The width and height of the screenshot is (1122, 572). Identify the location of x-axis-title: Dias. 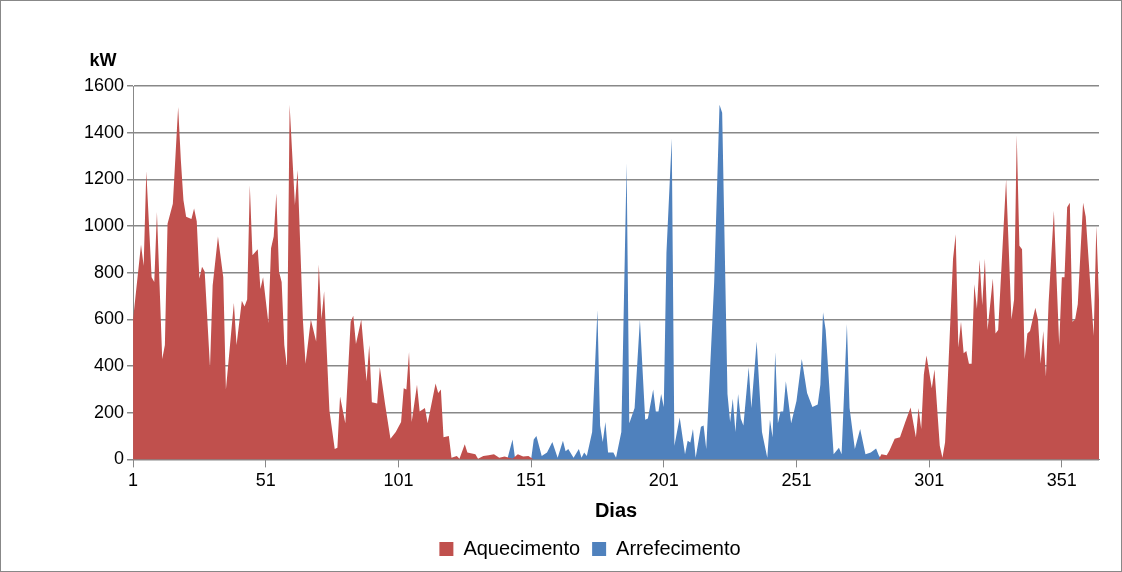
(616, 509).